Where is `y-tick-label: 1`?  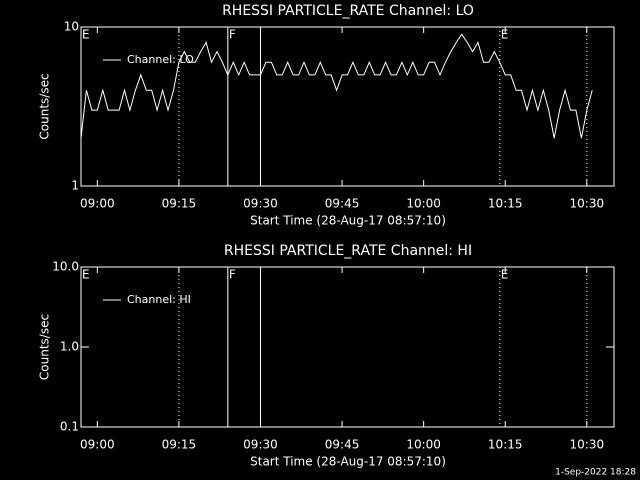 y-tick-label: 1 is located at coordinates (75, 186).